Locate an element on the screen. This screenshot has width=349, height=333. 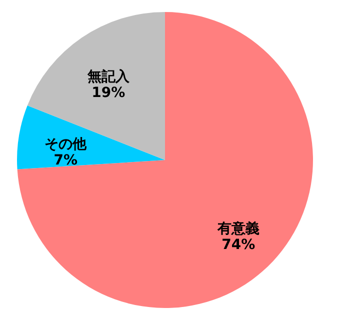
slice-label: 無記入 is located at coordinates (108, 76).